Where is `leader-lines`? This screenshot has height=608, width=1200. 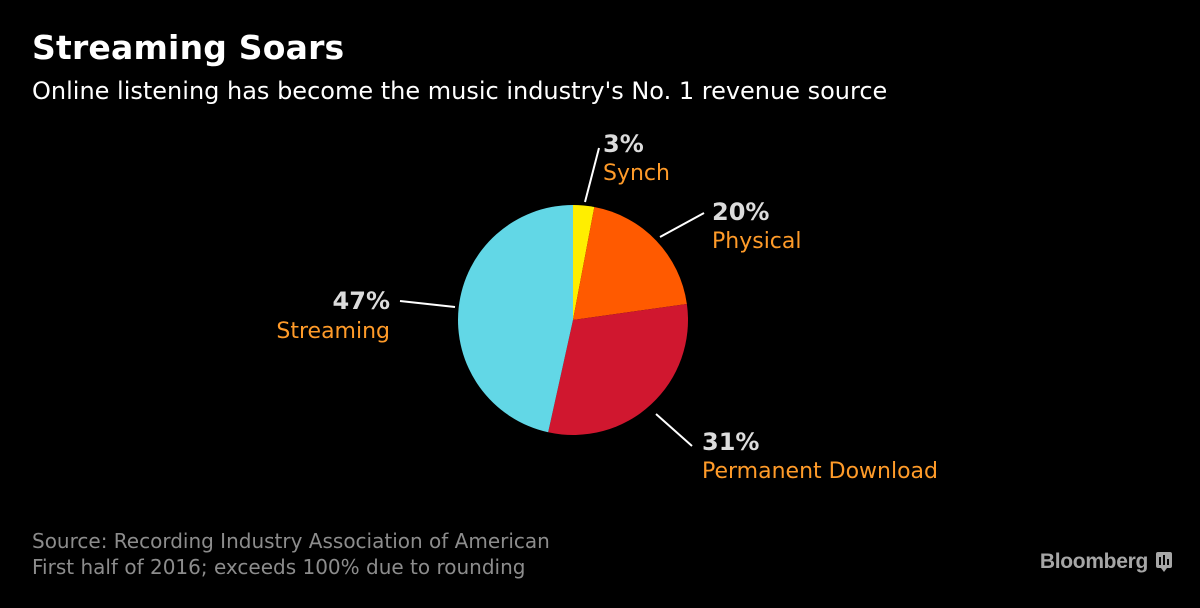 leader-lines is located at coordinates (552, 297).